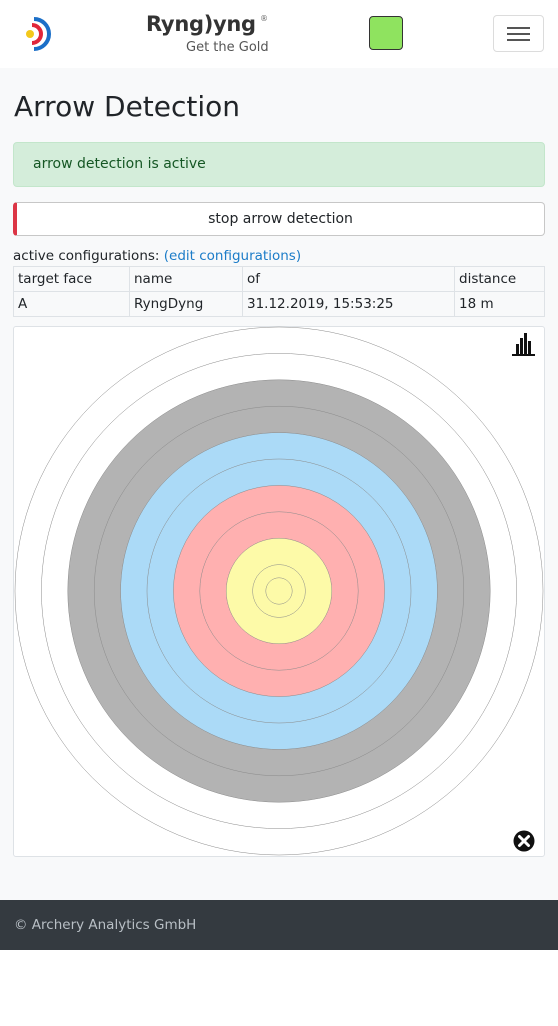 This screenshot has height=1026, width=558. What do you see at coordinates (348, 304) in the screenshot?
I see `cell-of: 31.12.2019, 15:53:25` at bounding box center [348, 304].